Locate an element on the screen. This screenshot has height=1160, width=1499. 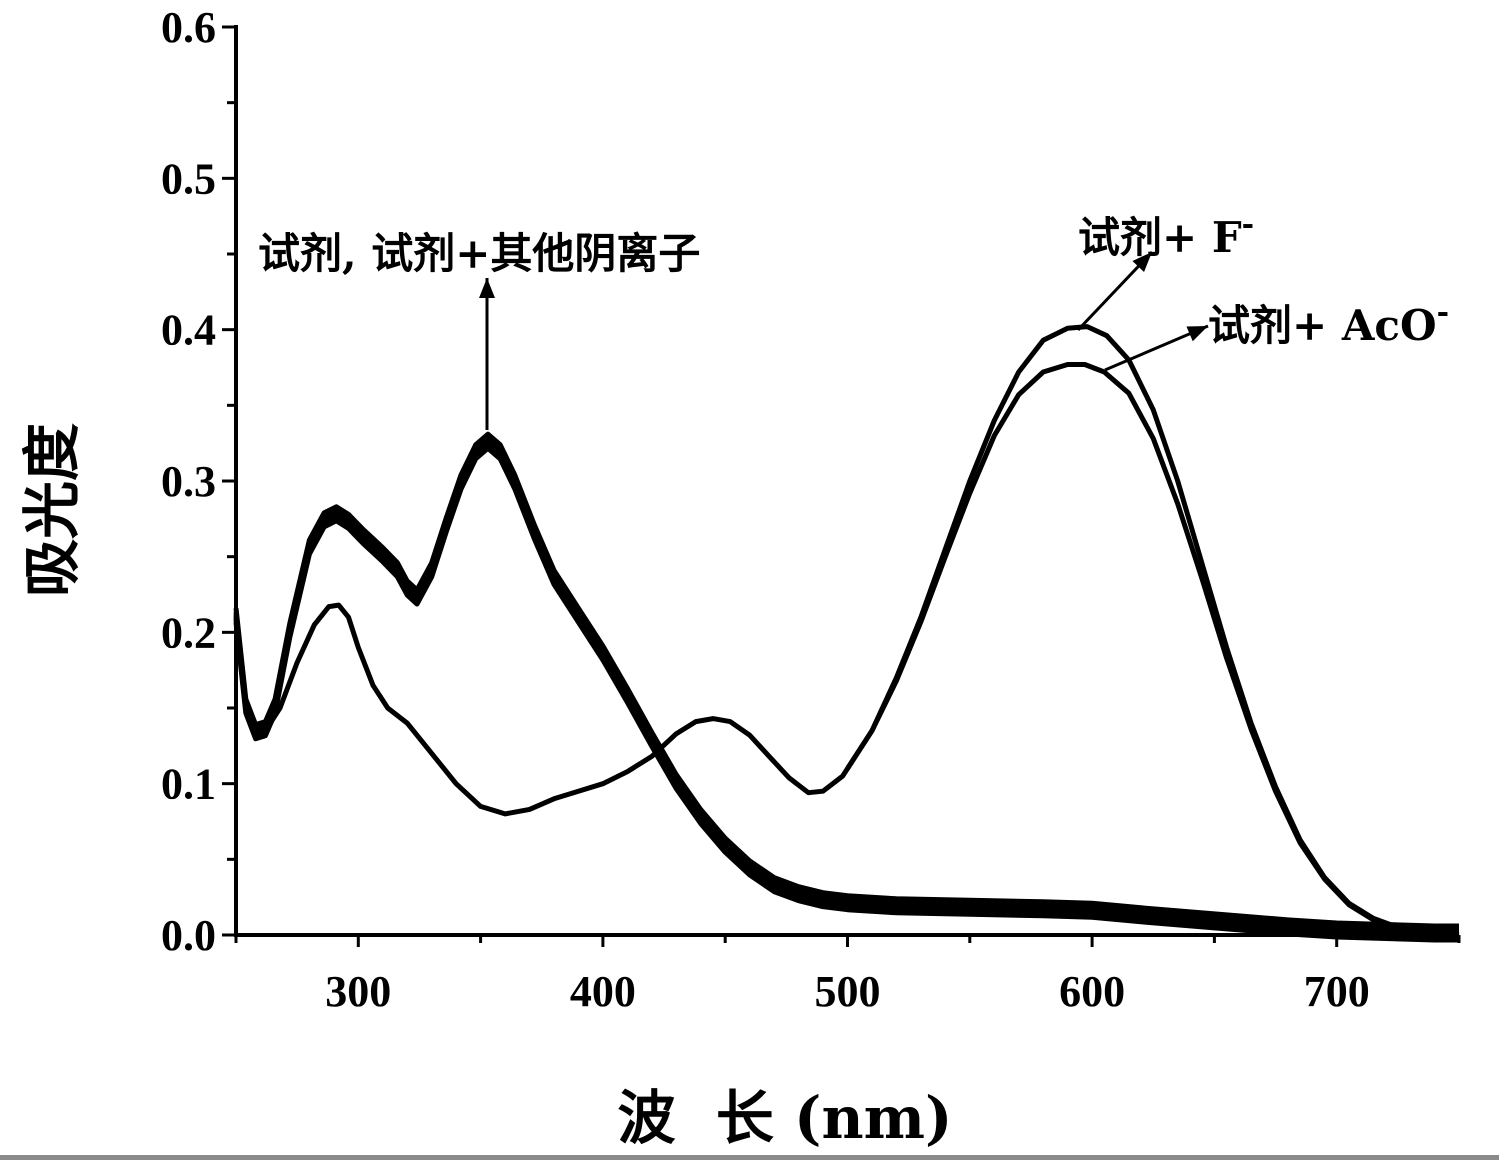
x-tick-label: 500 is located at coordinates (848, 991).